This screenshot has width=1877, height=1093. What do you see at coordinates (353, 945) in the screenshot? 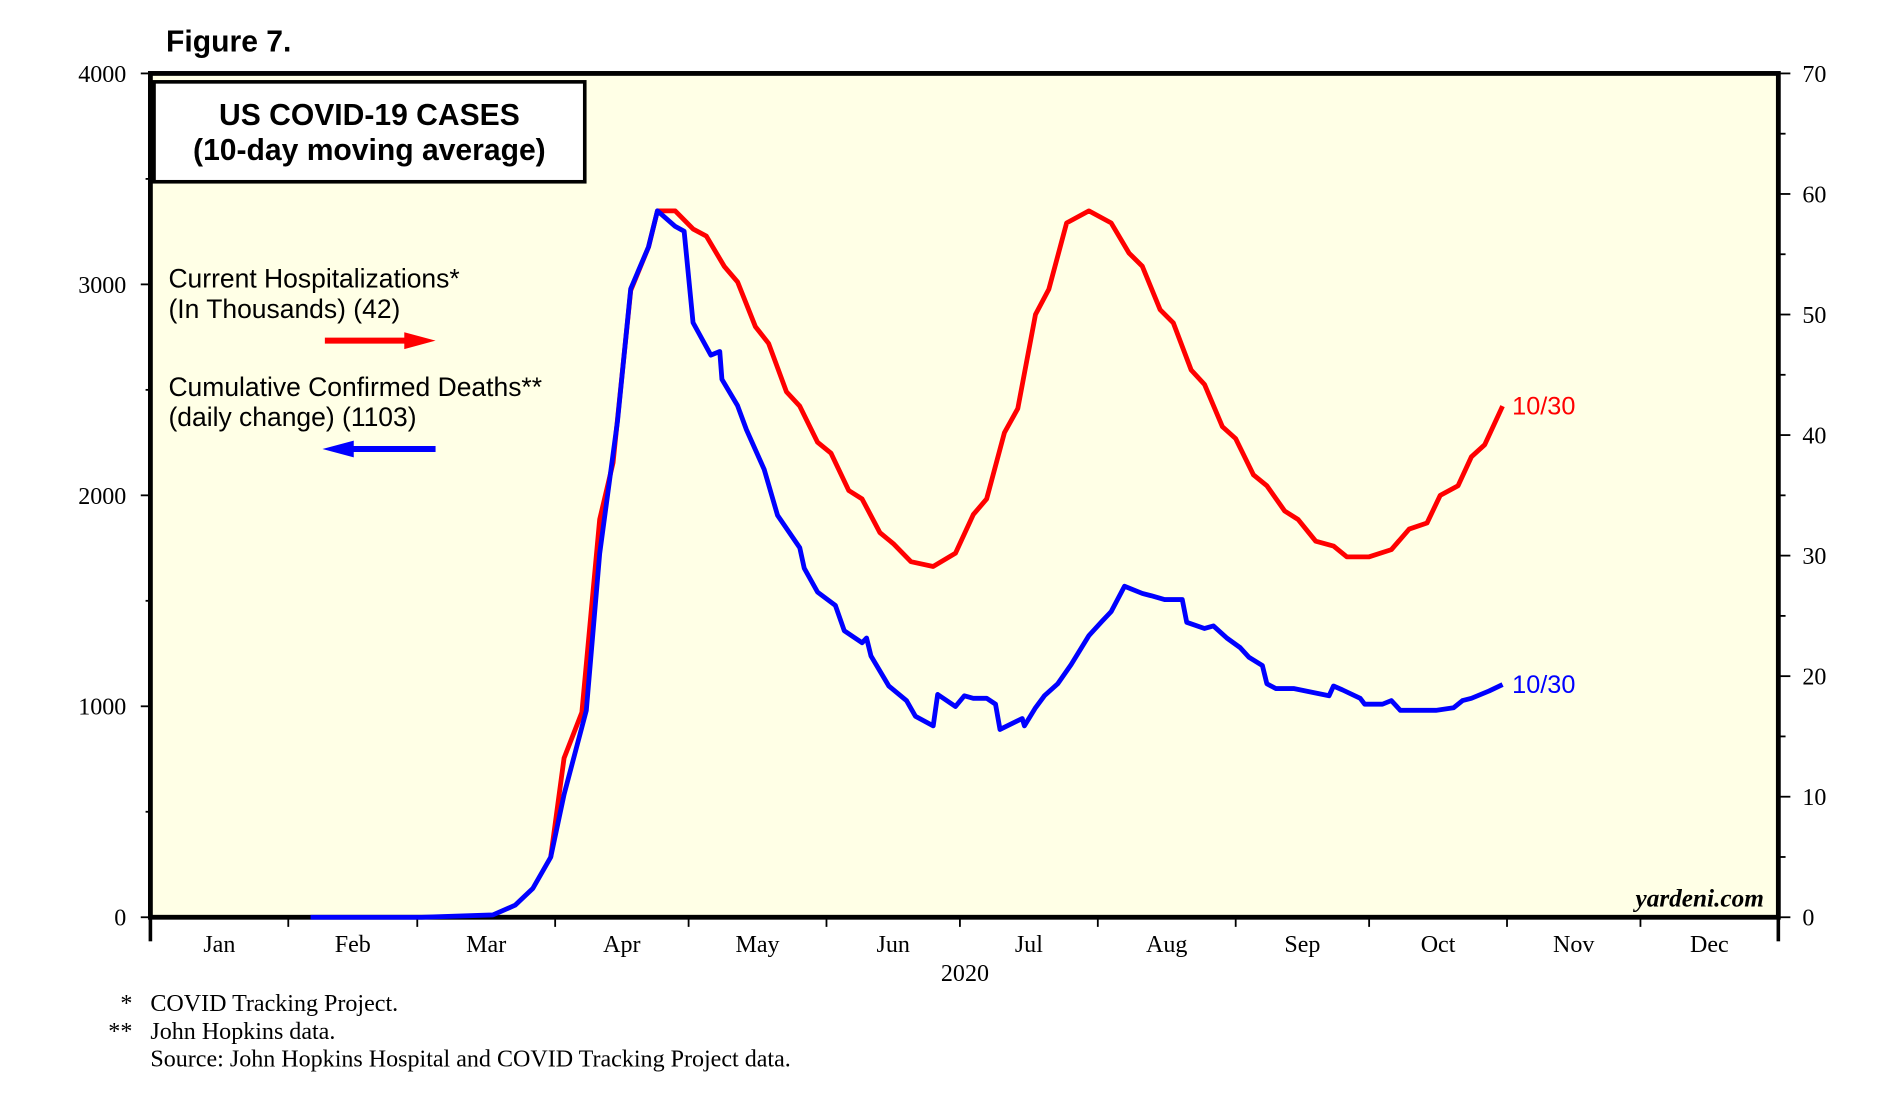
I see `x-axis-tick-label: Feb` at bounding box center [353, 945].